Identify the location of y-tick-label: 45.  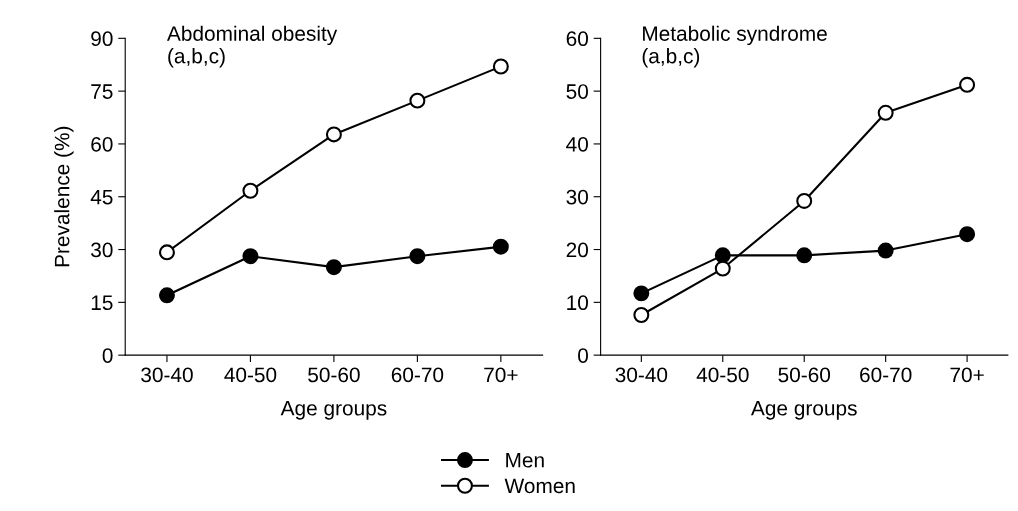
(101, 197).